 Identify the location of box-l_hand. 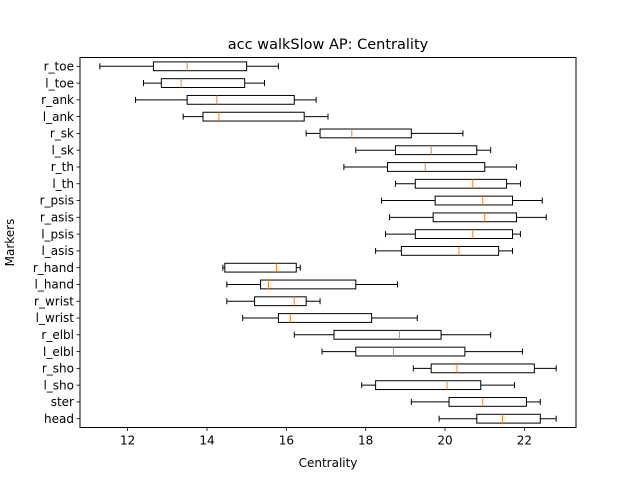
(312, 284).